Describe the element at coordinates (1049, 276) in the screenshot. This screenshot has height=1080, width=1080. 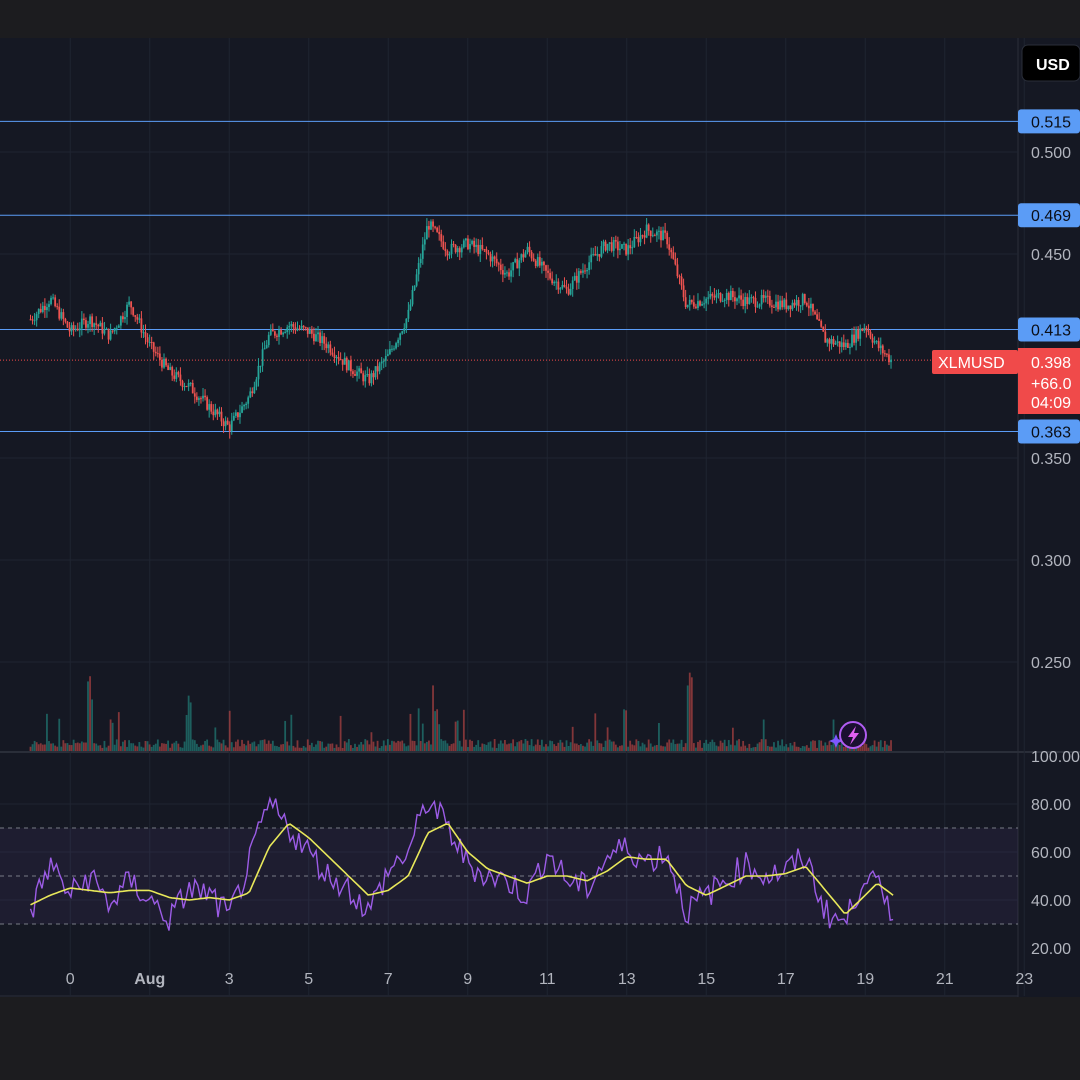
I see `level-price-tags: 0.515 0.469 0.413 0.363` at that location.